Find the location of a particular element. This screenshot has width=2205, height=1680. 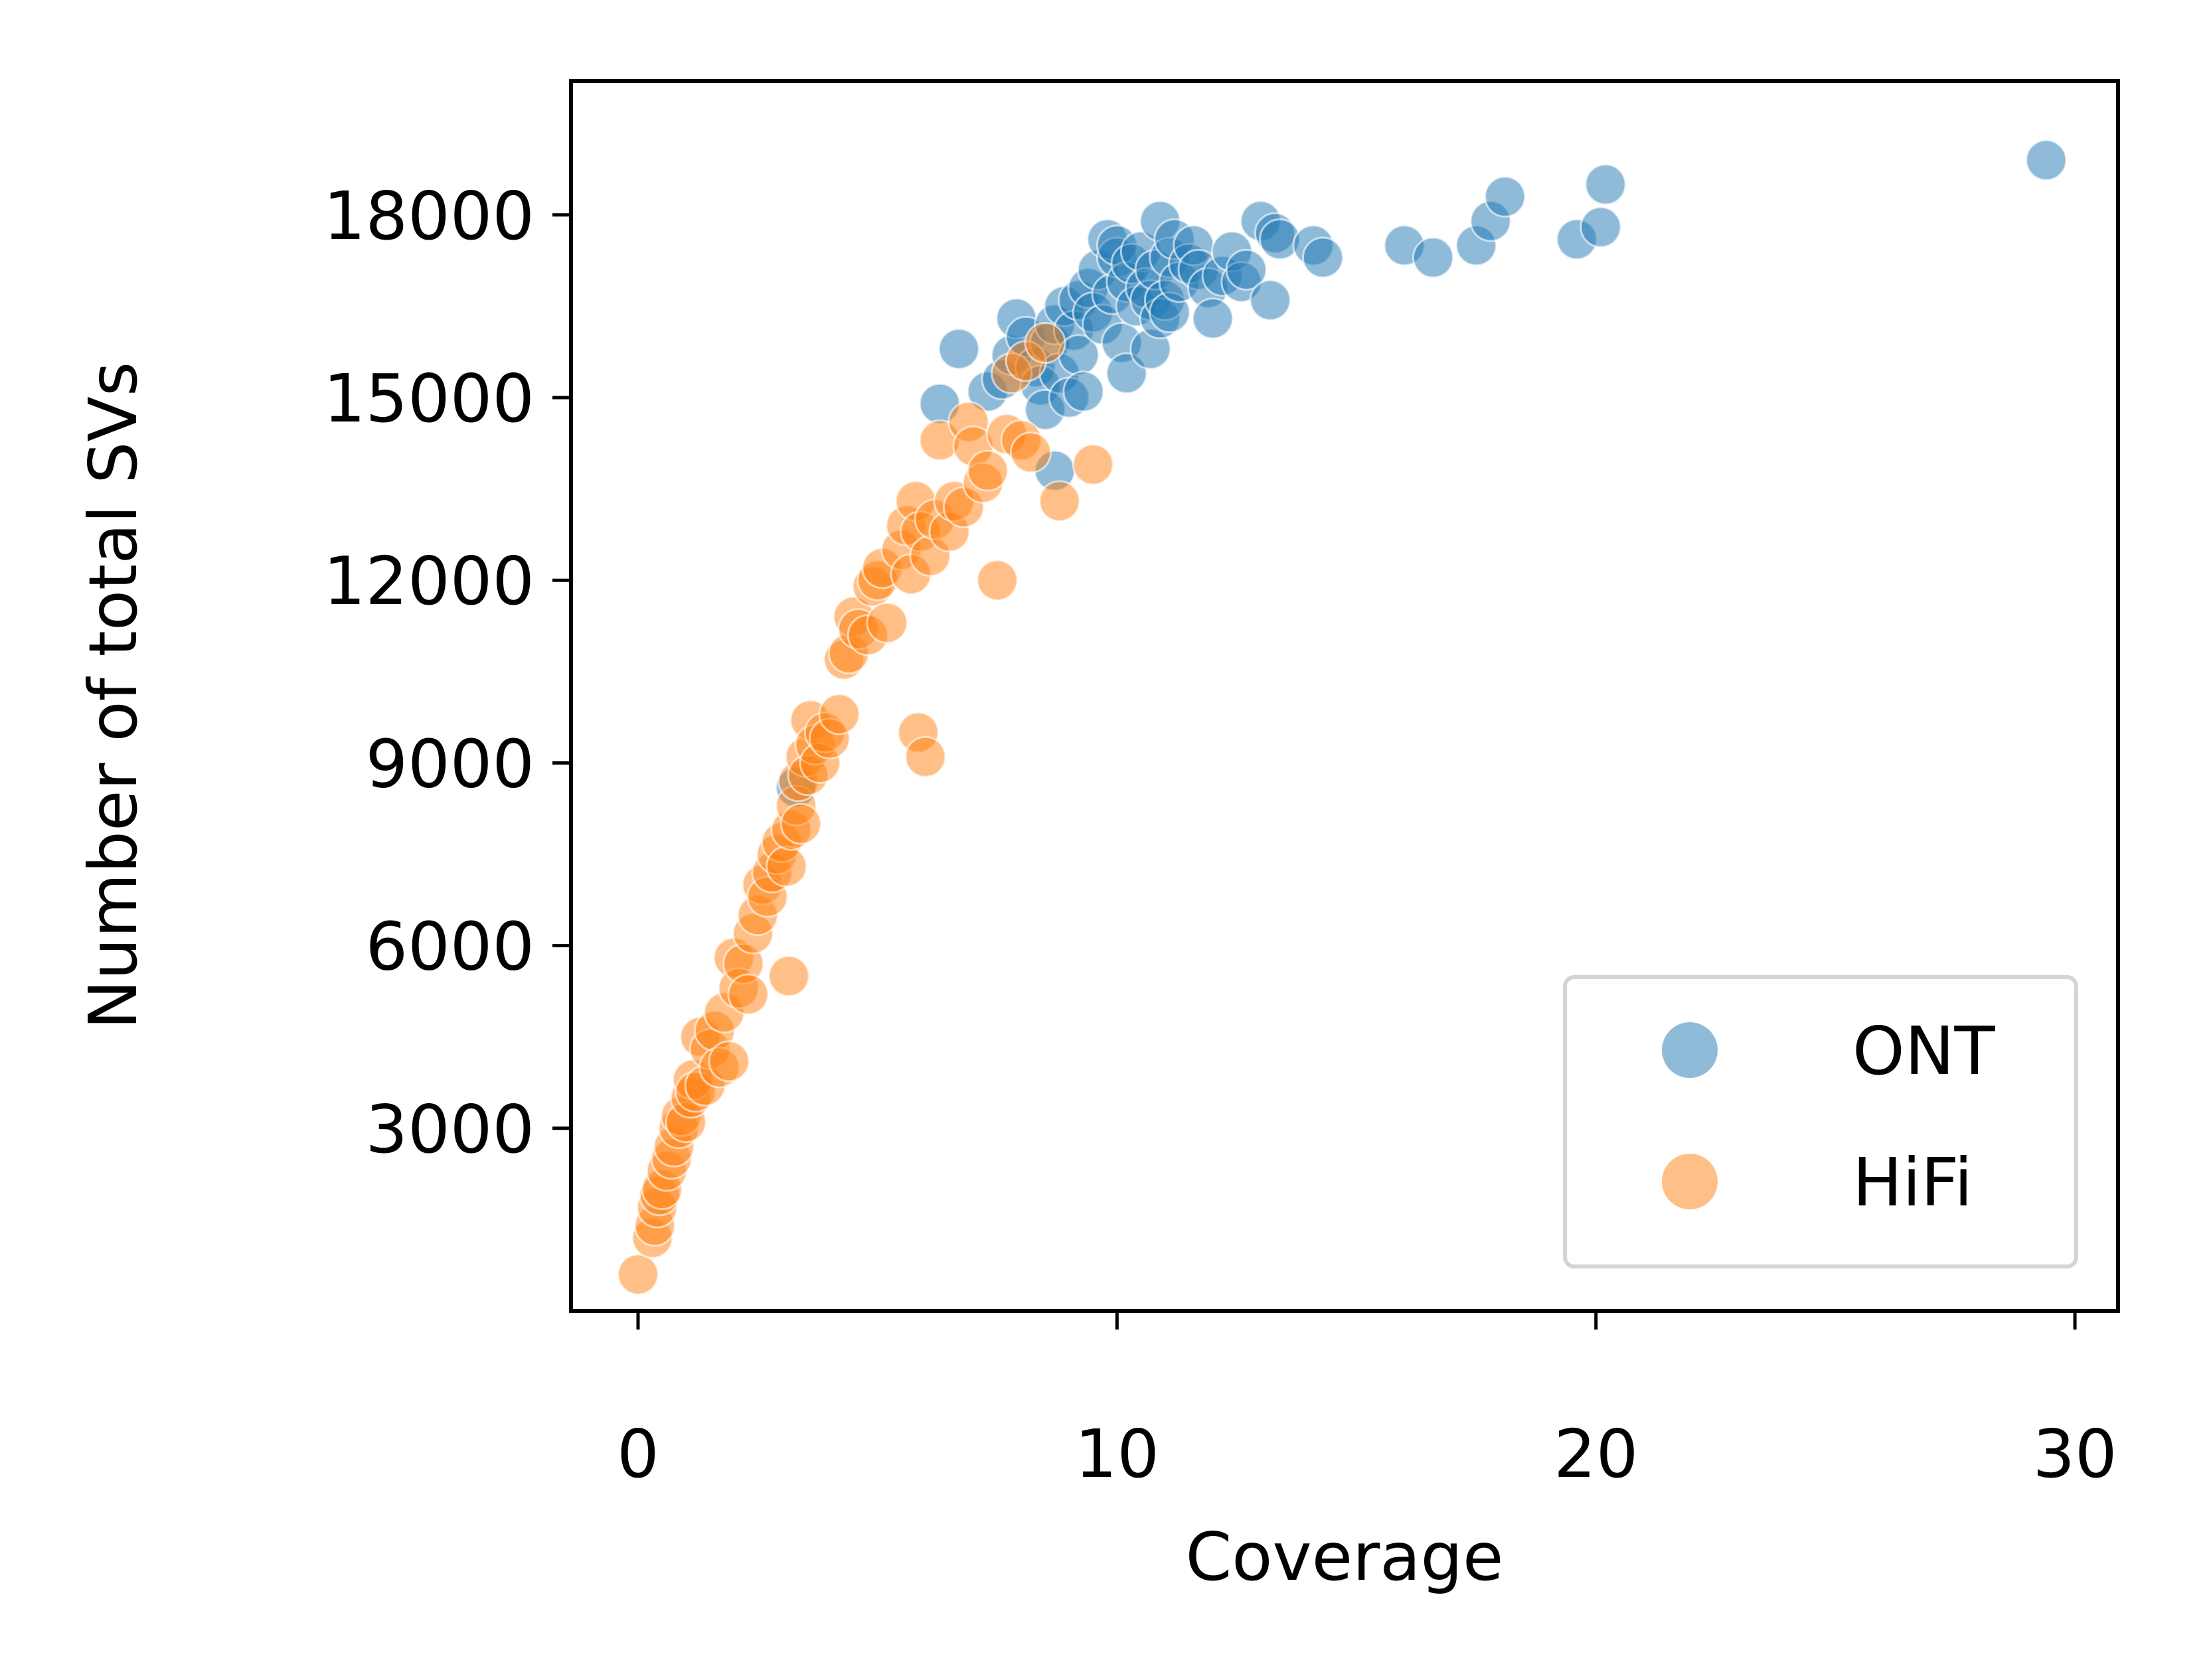

legend-box is located at coordinates (1820, 1121).